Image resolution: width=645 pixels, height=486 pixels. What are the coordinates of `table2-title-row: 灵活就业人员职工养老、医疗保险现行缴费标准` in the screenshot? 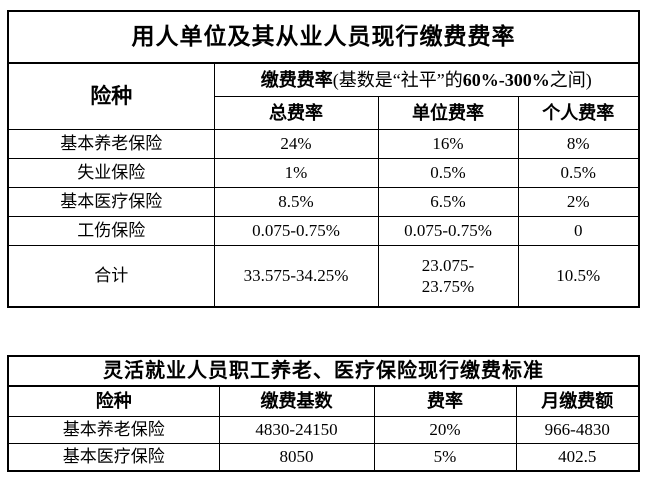 It's located at (323, 371).